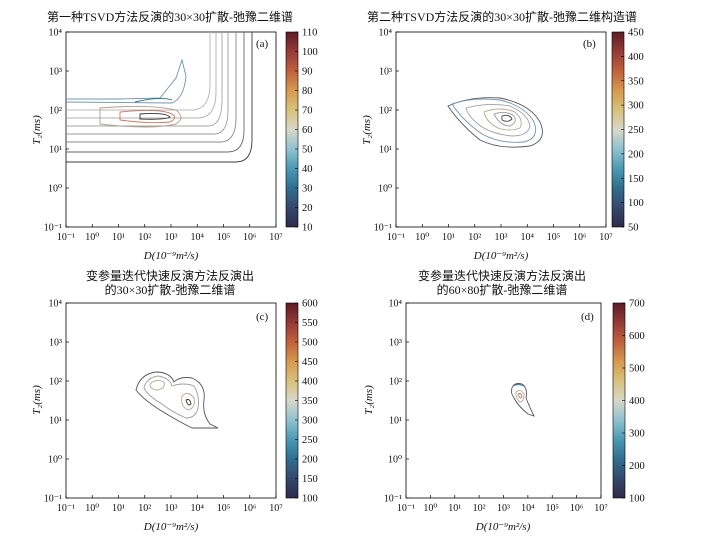 Image resolution: width=706 pixels, height=543 pixels. Describe the element at coordinates (55, 460) in the screenshot. I see `panel-c-y-tick-label: 10⁰` at that location.